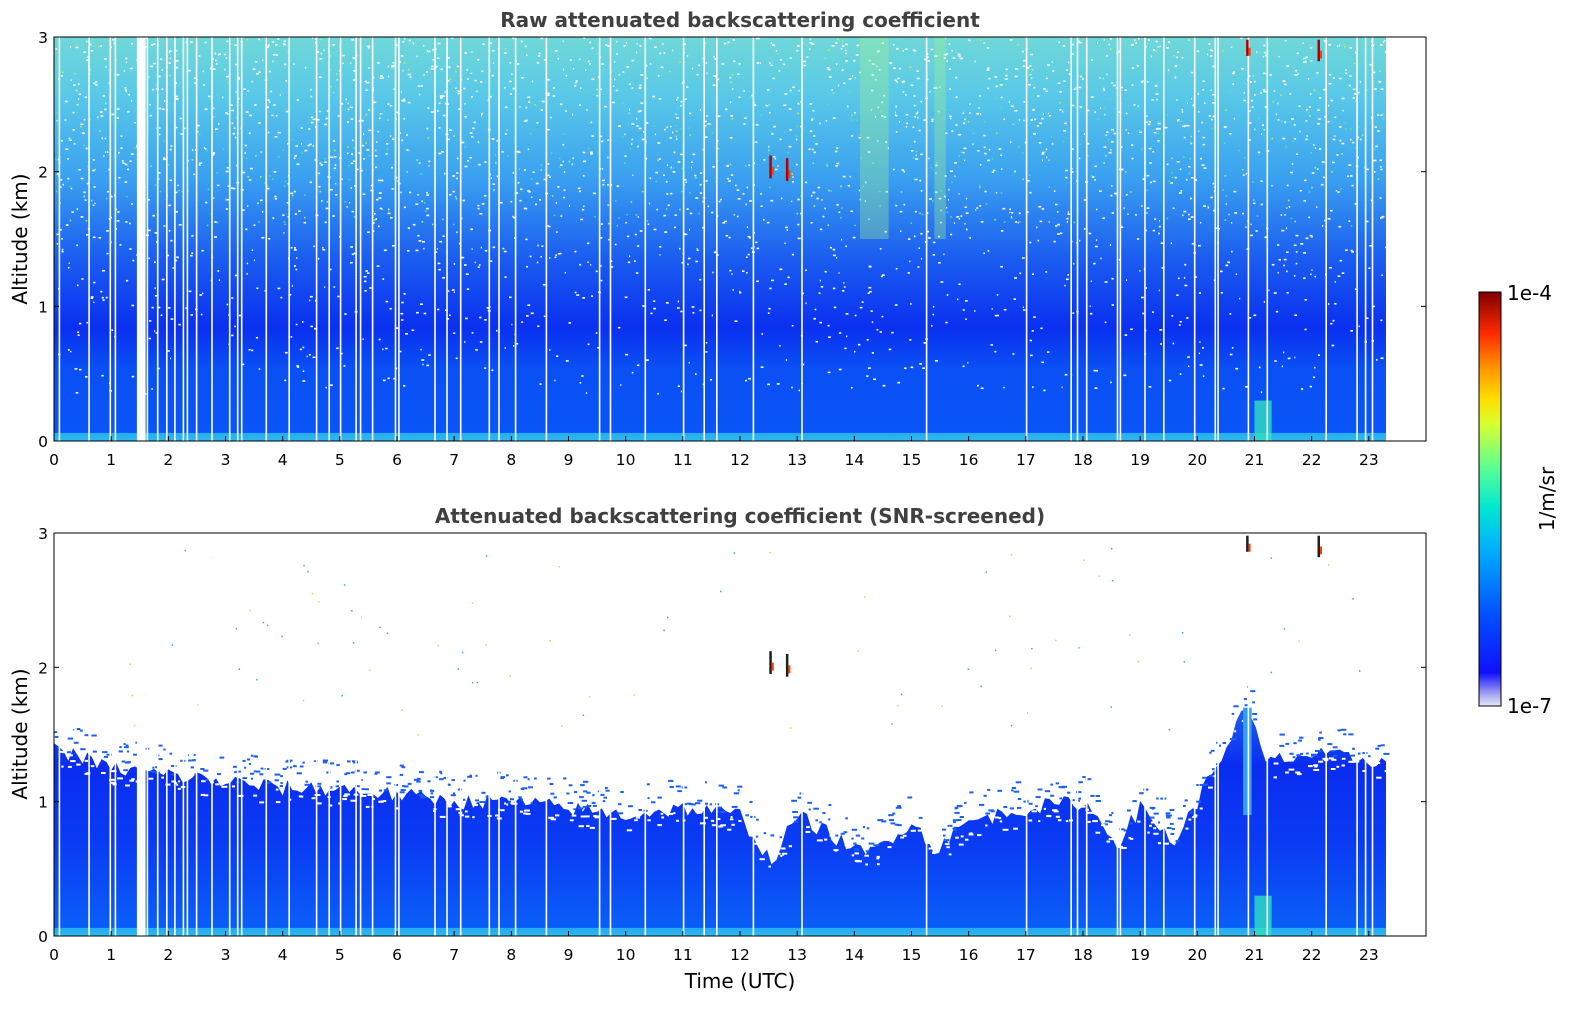 The width and height of the screenshot is (1595, 1020). Describe the element at coordinates (1529, 293) in the screenshot. I see `colorbar-max-label: 1e-4` at that location.